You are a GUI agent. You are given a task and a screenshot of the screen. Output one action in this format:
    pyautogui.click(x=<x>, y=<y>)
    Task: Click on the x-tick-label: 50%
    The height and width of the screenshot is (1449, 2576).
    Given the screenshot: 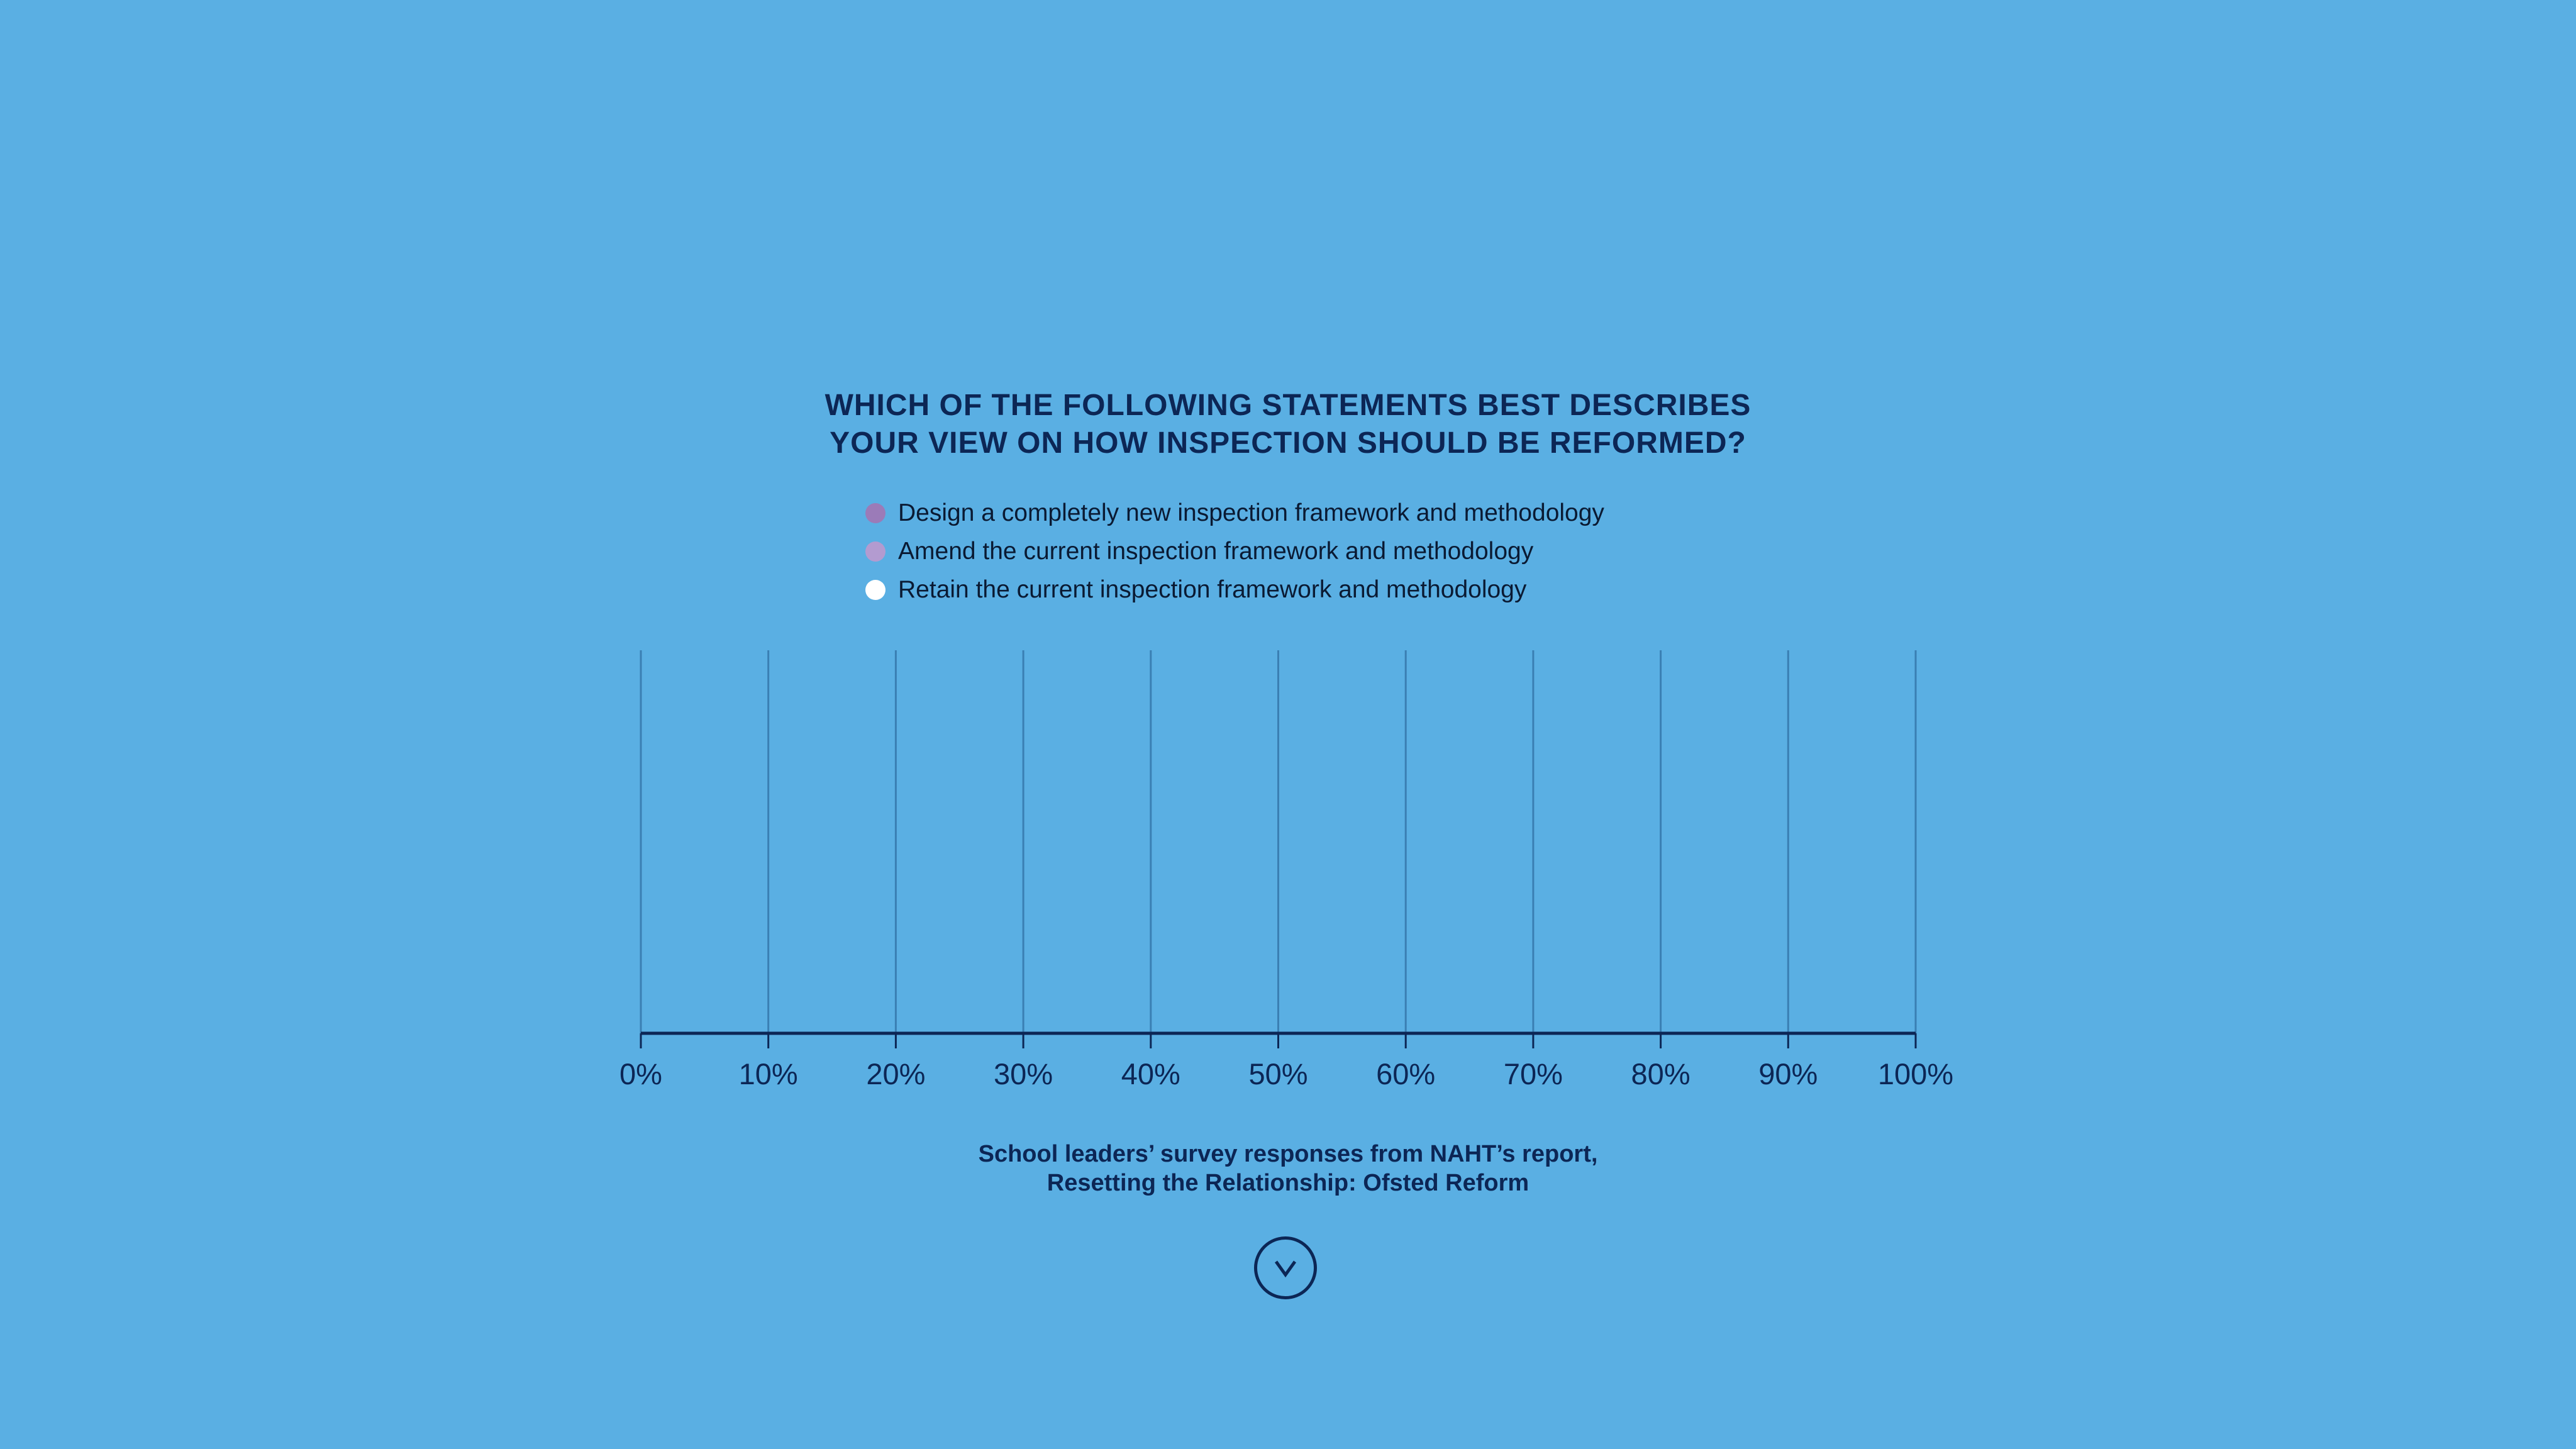 What is the action you would take?
    pyautogui.click(x=1277, y=1074)
    